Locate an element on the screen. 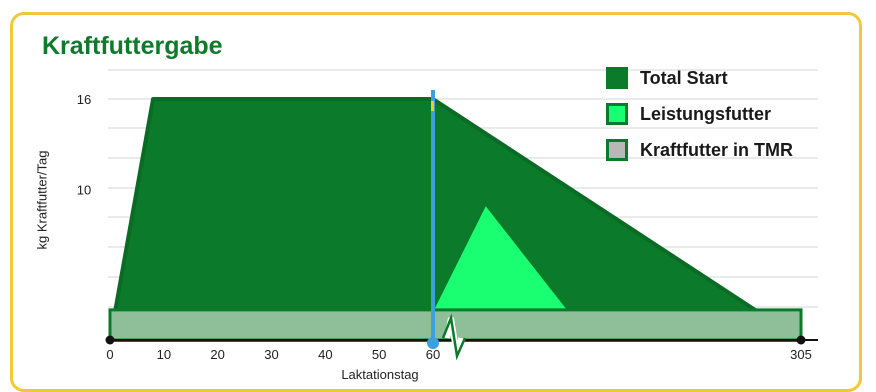  start-point is located at coordinates (110, 340).